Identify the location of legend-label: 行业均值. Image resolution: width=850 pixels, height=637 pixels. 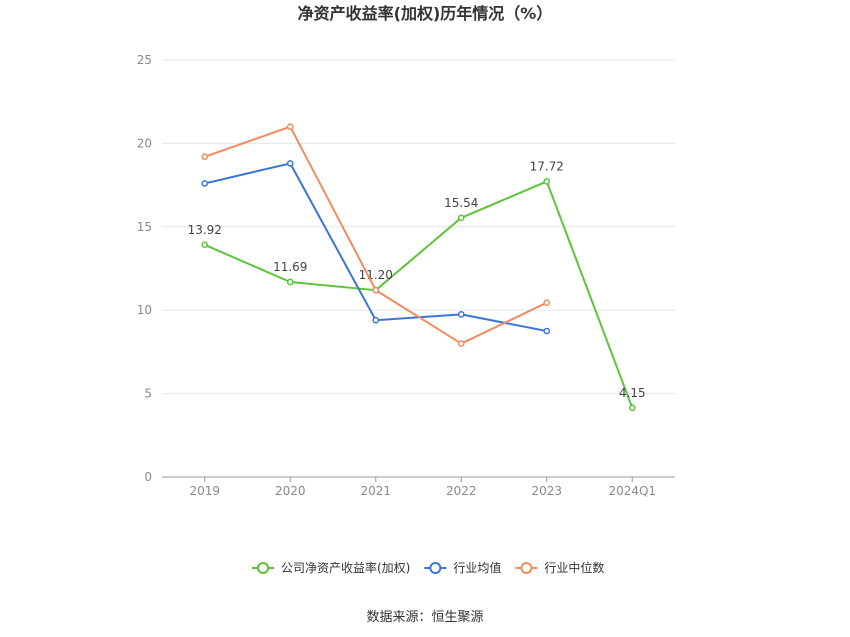
(477, 567).